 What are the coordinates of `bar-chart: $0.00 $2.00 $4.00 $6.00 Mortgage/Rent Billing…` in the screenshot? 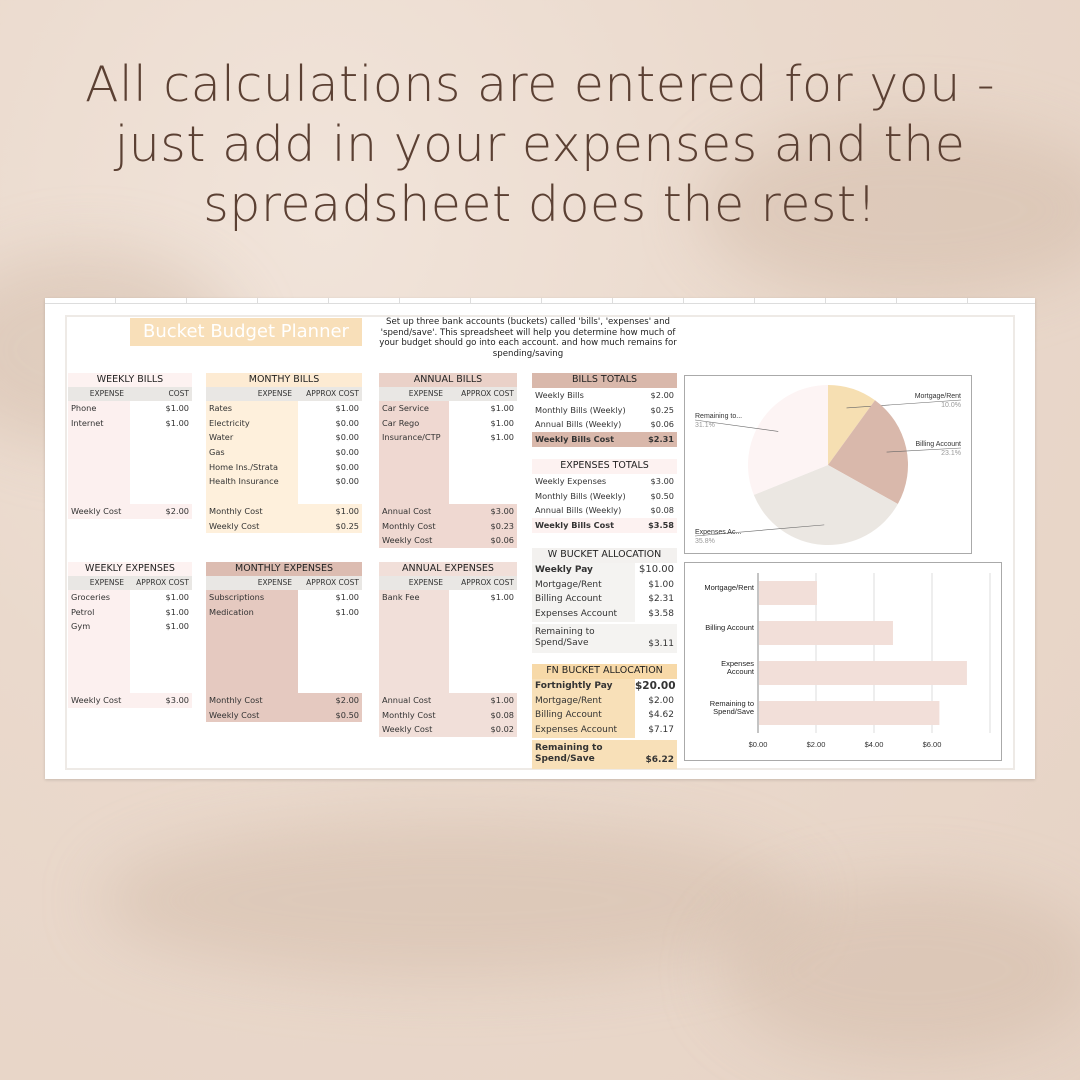 It's located at (843, 661).